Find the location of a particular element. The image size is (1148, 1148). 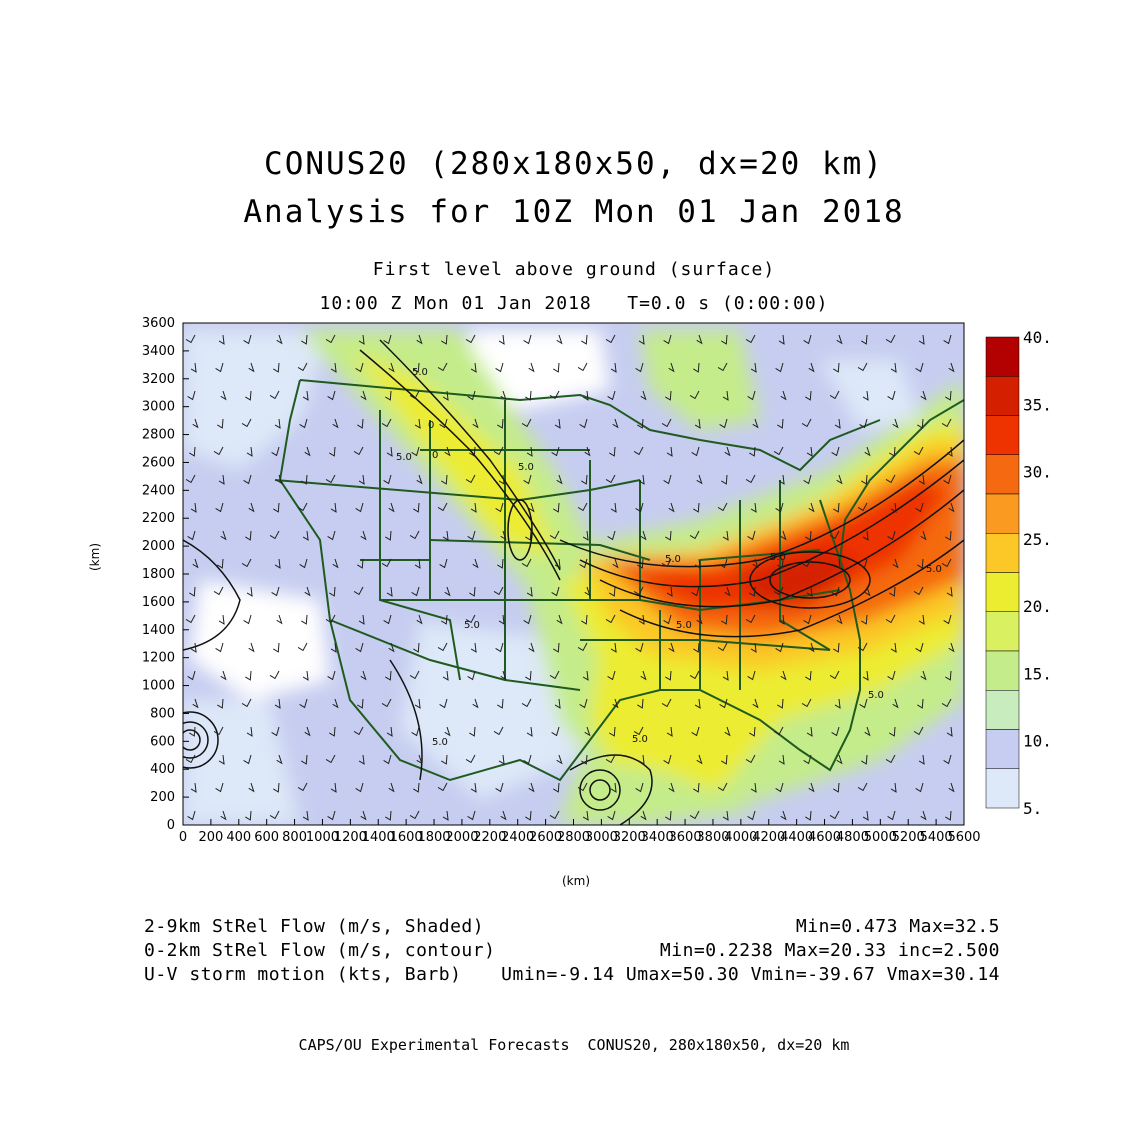

x-axis-title: (km) is located at coordinates (576, 881).